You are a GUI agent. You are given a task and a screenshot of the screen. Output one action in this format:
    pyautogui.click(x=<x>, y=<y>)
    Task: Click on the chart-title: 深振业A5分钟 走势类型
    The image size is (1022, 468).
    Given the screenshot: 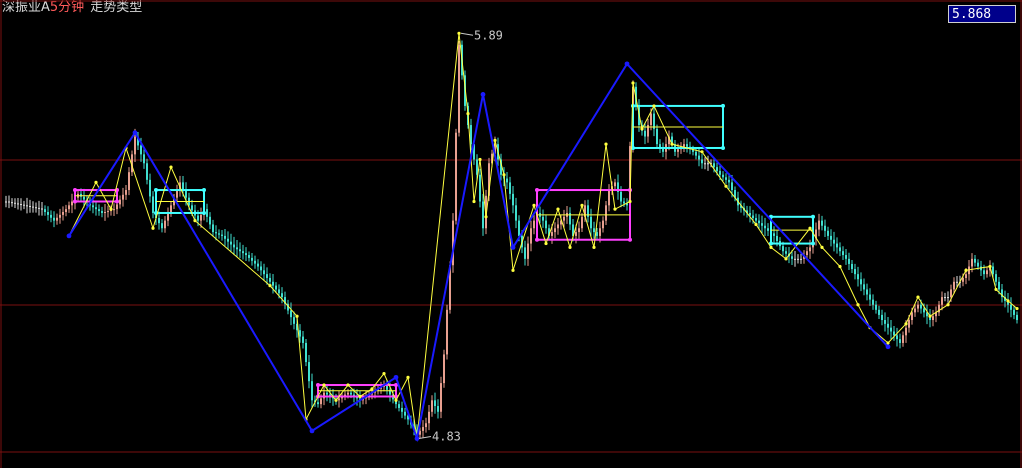 What is the action you would take?
    pyautogui.click(x=72, y=8)
    